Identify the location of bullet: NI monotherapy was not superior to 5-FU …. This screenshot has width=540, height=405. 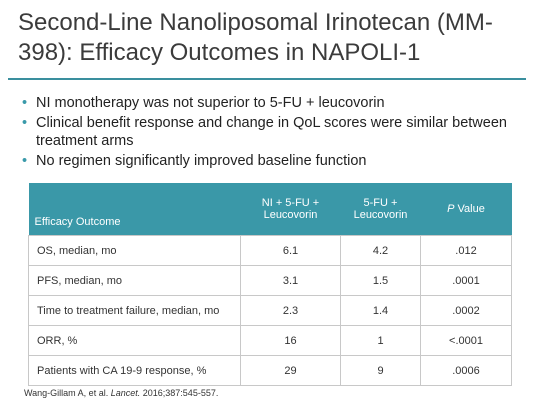
(272, 103).